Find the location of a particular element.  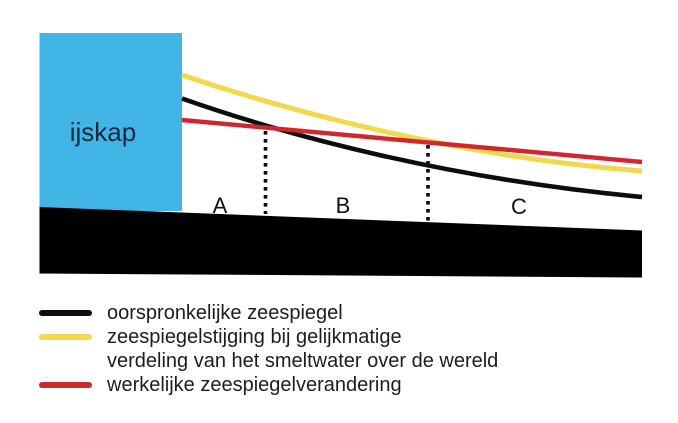

ice-cap-block is located at coordinates (110, 122).